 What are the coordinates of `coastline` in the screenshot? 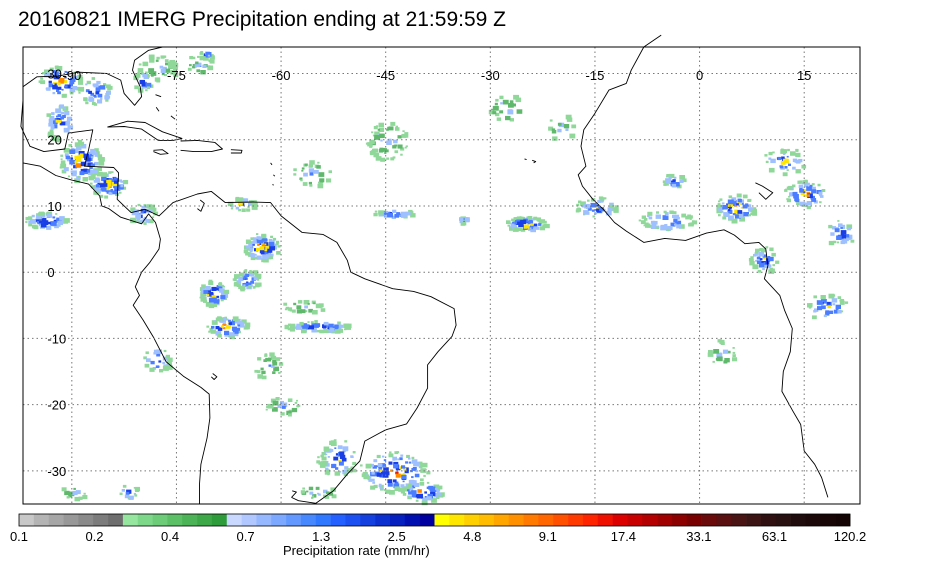 It's located at (534, 161).